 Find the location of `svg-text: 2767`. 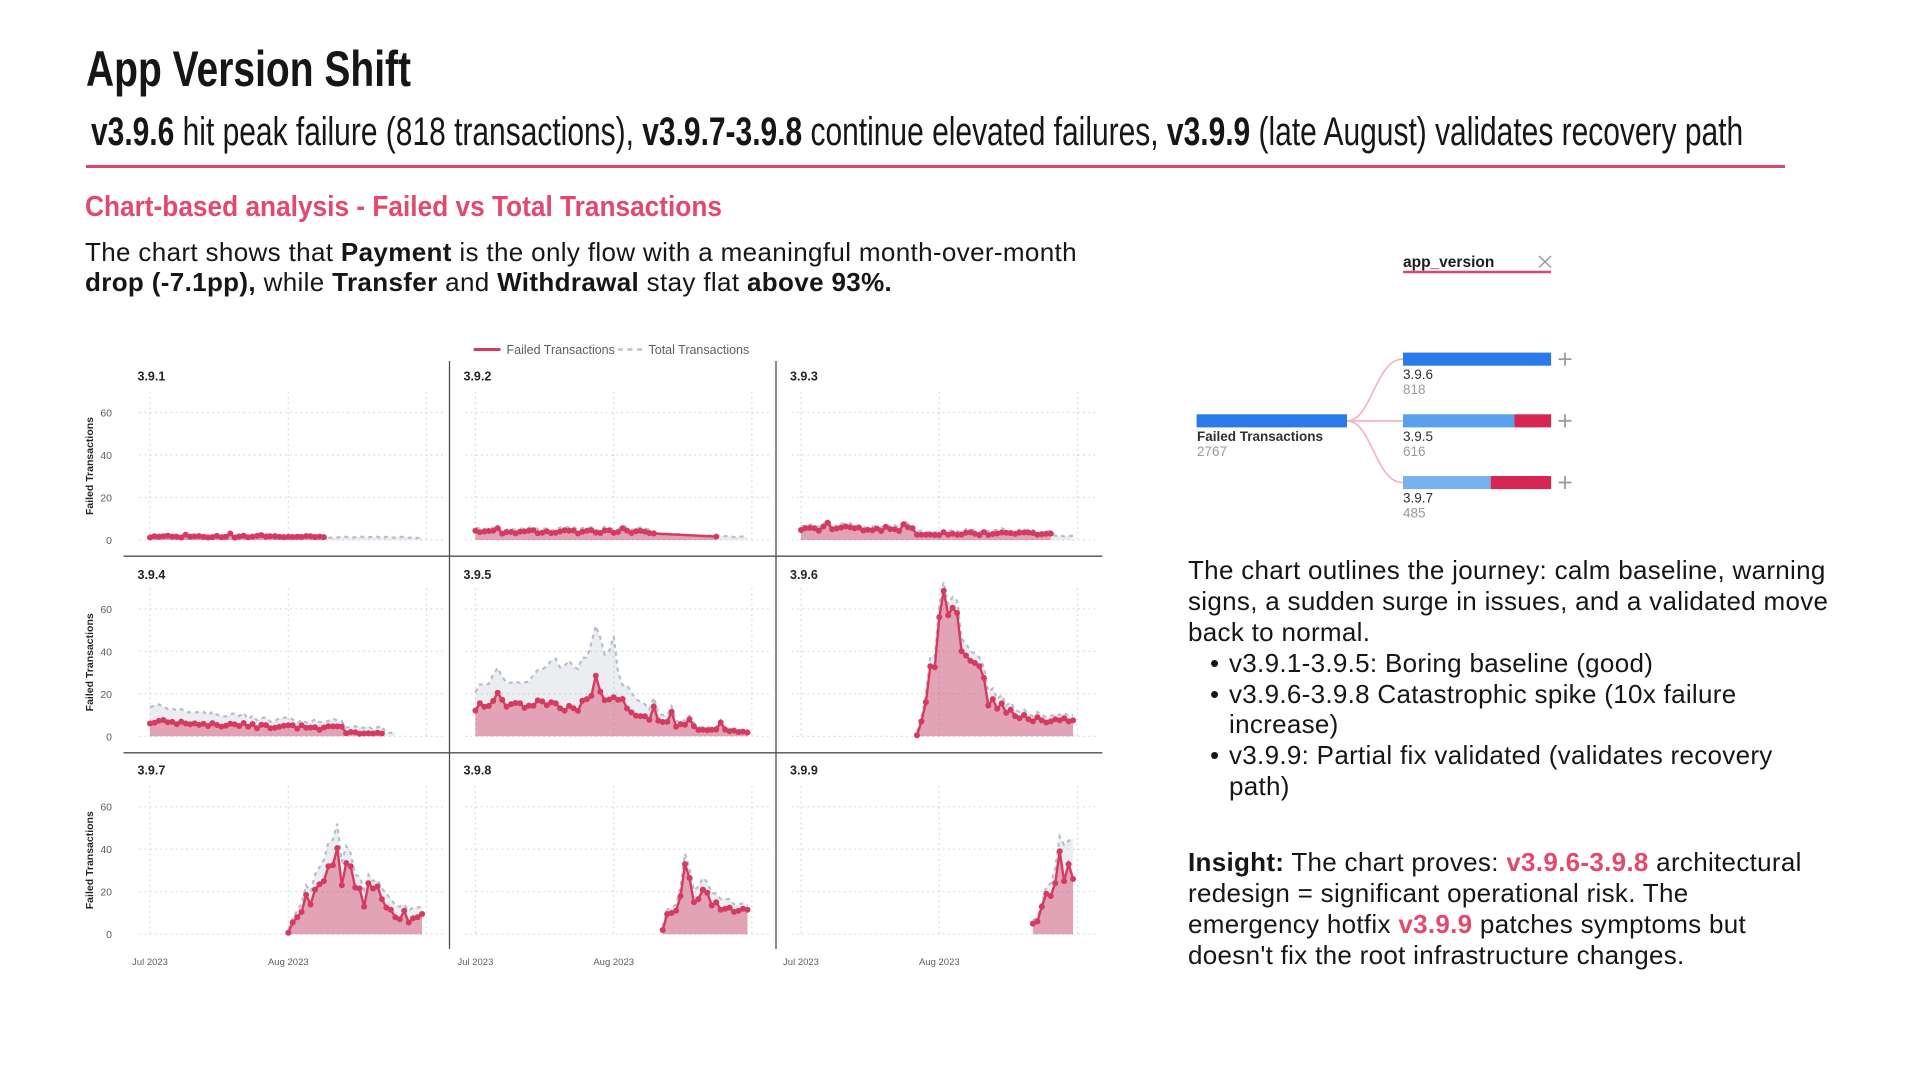

svg-text: 2767 is located at coordinates (1212, 451).